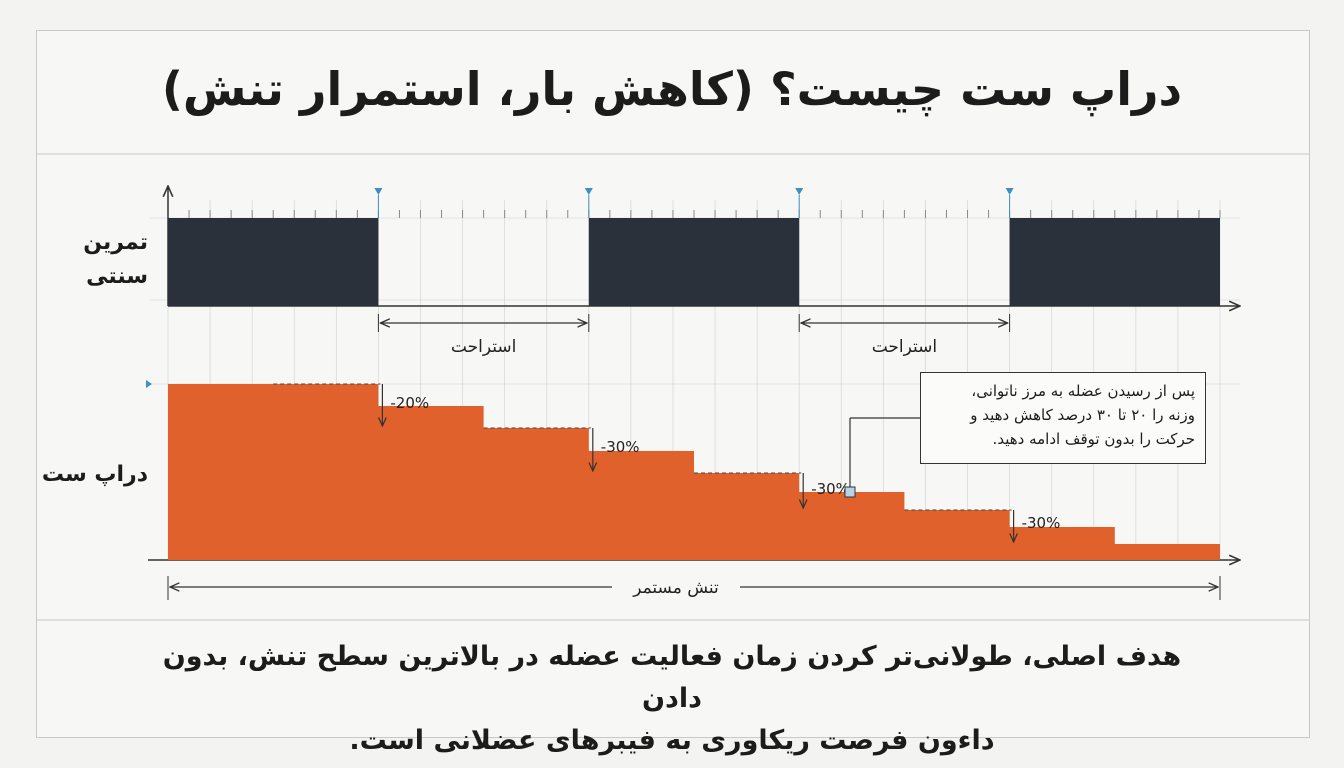  What do you see at coordinates (850, 492) in the screenshot?
I see `callout-anchor` at bounding box center [850, 492].